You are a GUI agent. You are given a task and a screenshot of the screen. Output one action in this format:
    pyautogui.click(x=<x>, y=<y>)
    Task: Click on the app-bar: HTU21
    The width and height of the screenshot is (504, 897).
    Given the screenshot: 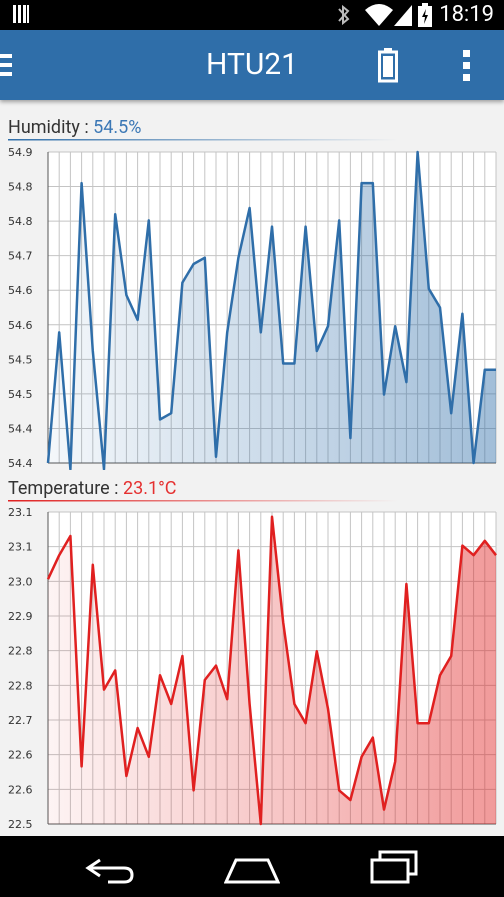 What is the action you would take?
    pyautogui.click(x=252, y=65)
    